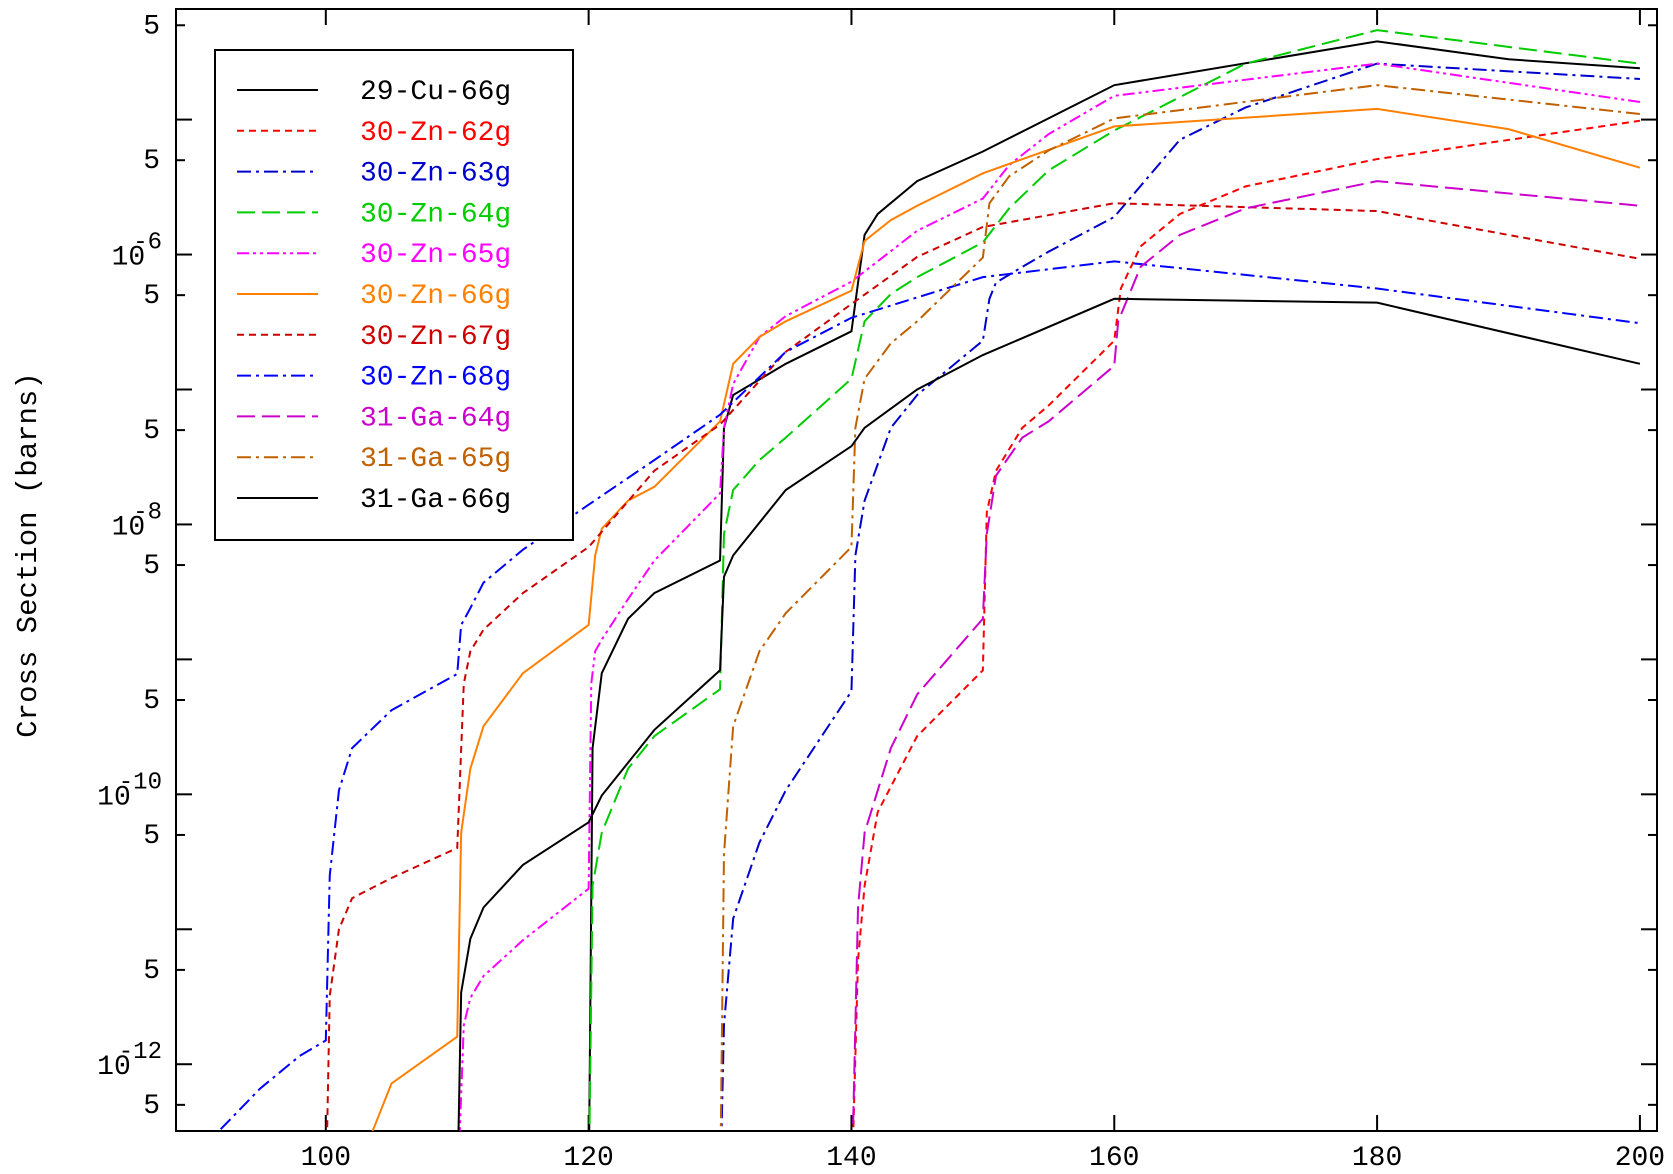 The image size is (1673, 1174). What do you see at coordinates (435, 337) in the screenshot?
I see `legend-label: 30-Zn-67g` at bounding box center [435, 337].